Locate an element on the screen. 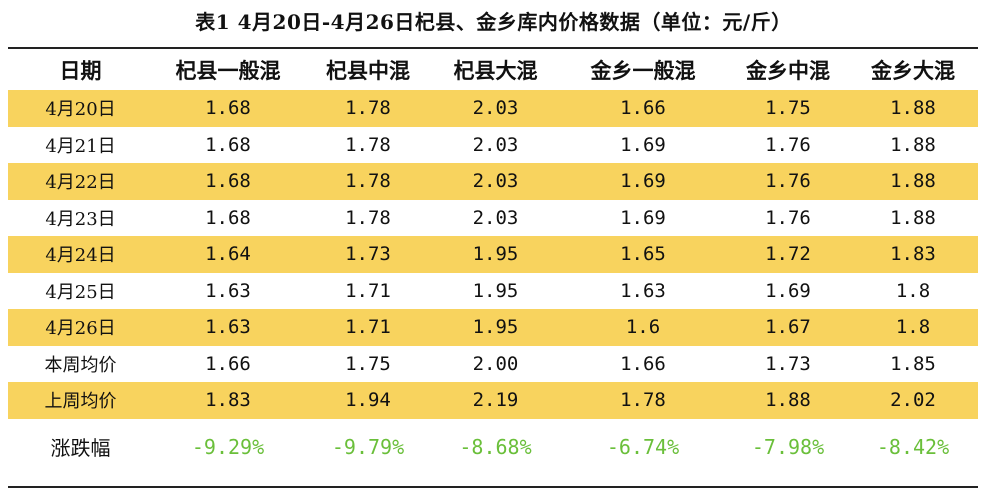 Image resolution: width=987 pixels, height=492 pixels. row-date-label: 4月22日 is located at coordinates (80, 181).